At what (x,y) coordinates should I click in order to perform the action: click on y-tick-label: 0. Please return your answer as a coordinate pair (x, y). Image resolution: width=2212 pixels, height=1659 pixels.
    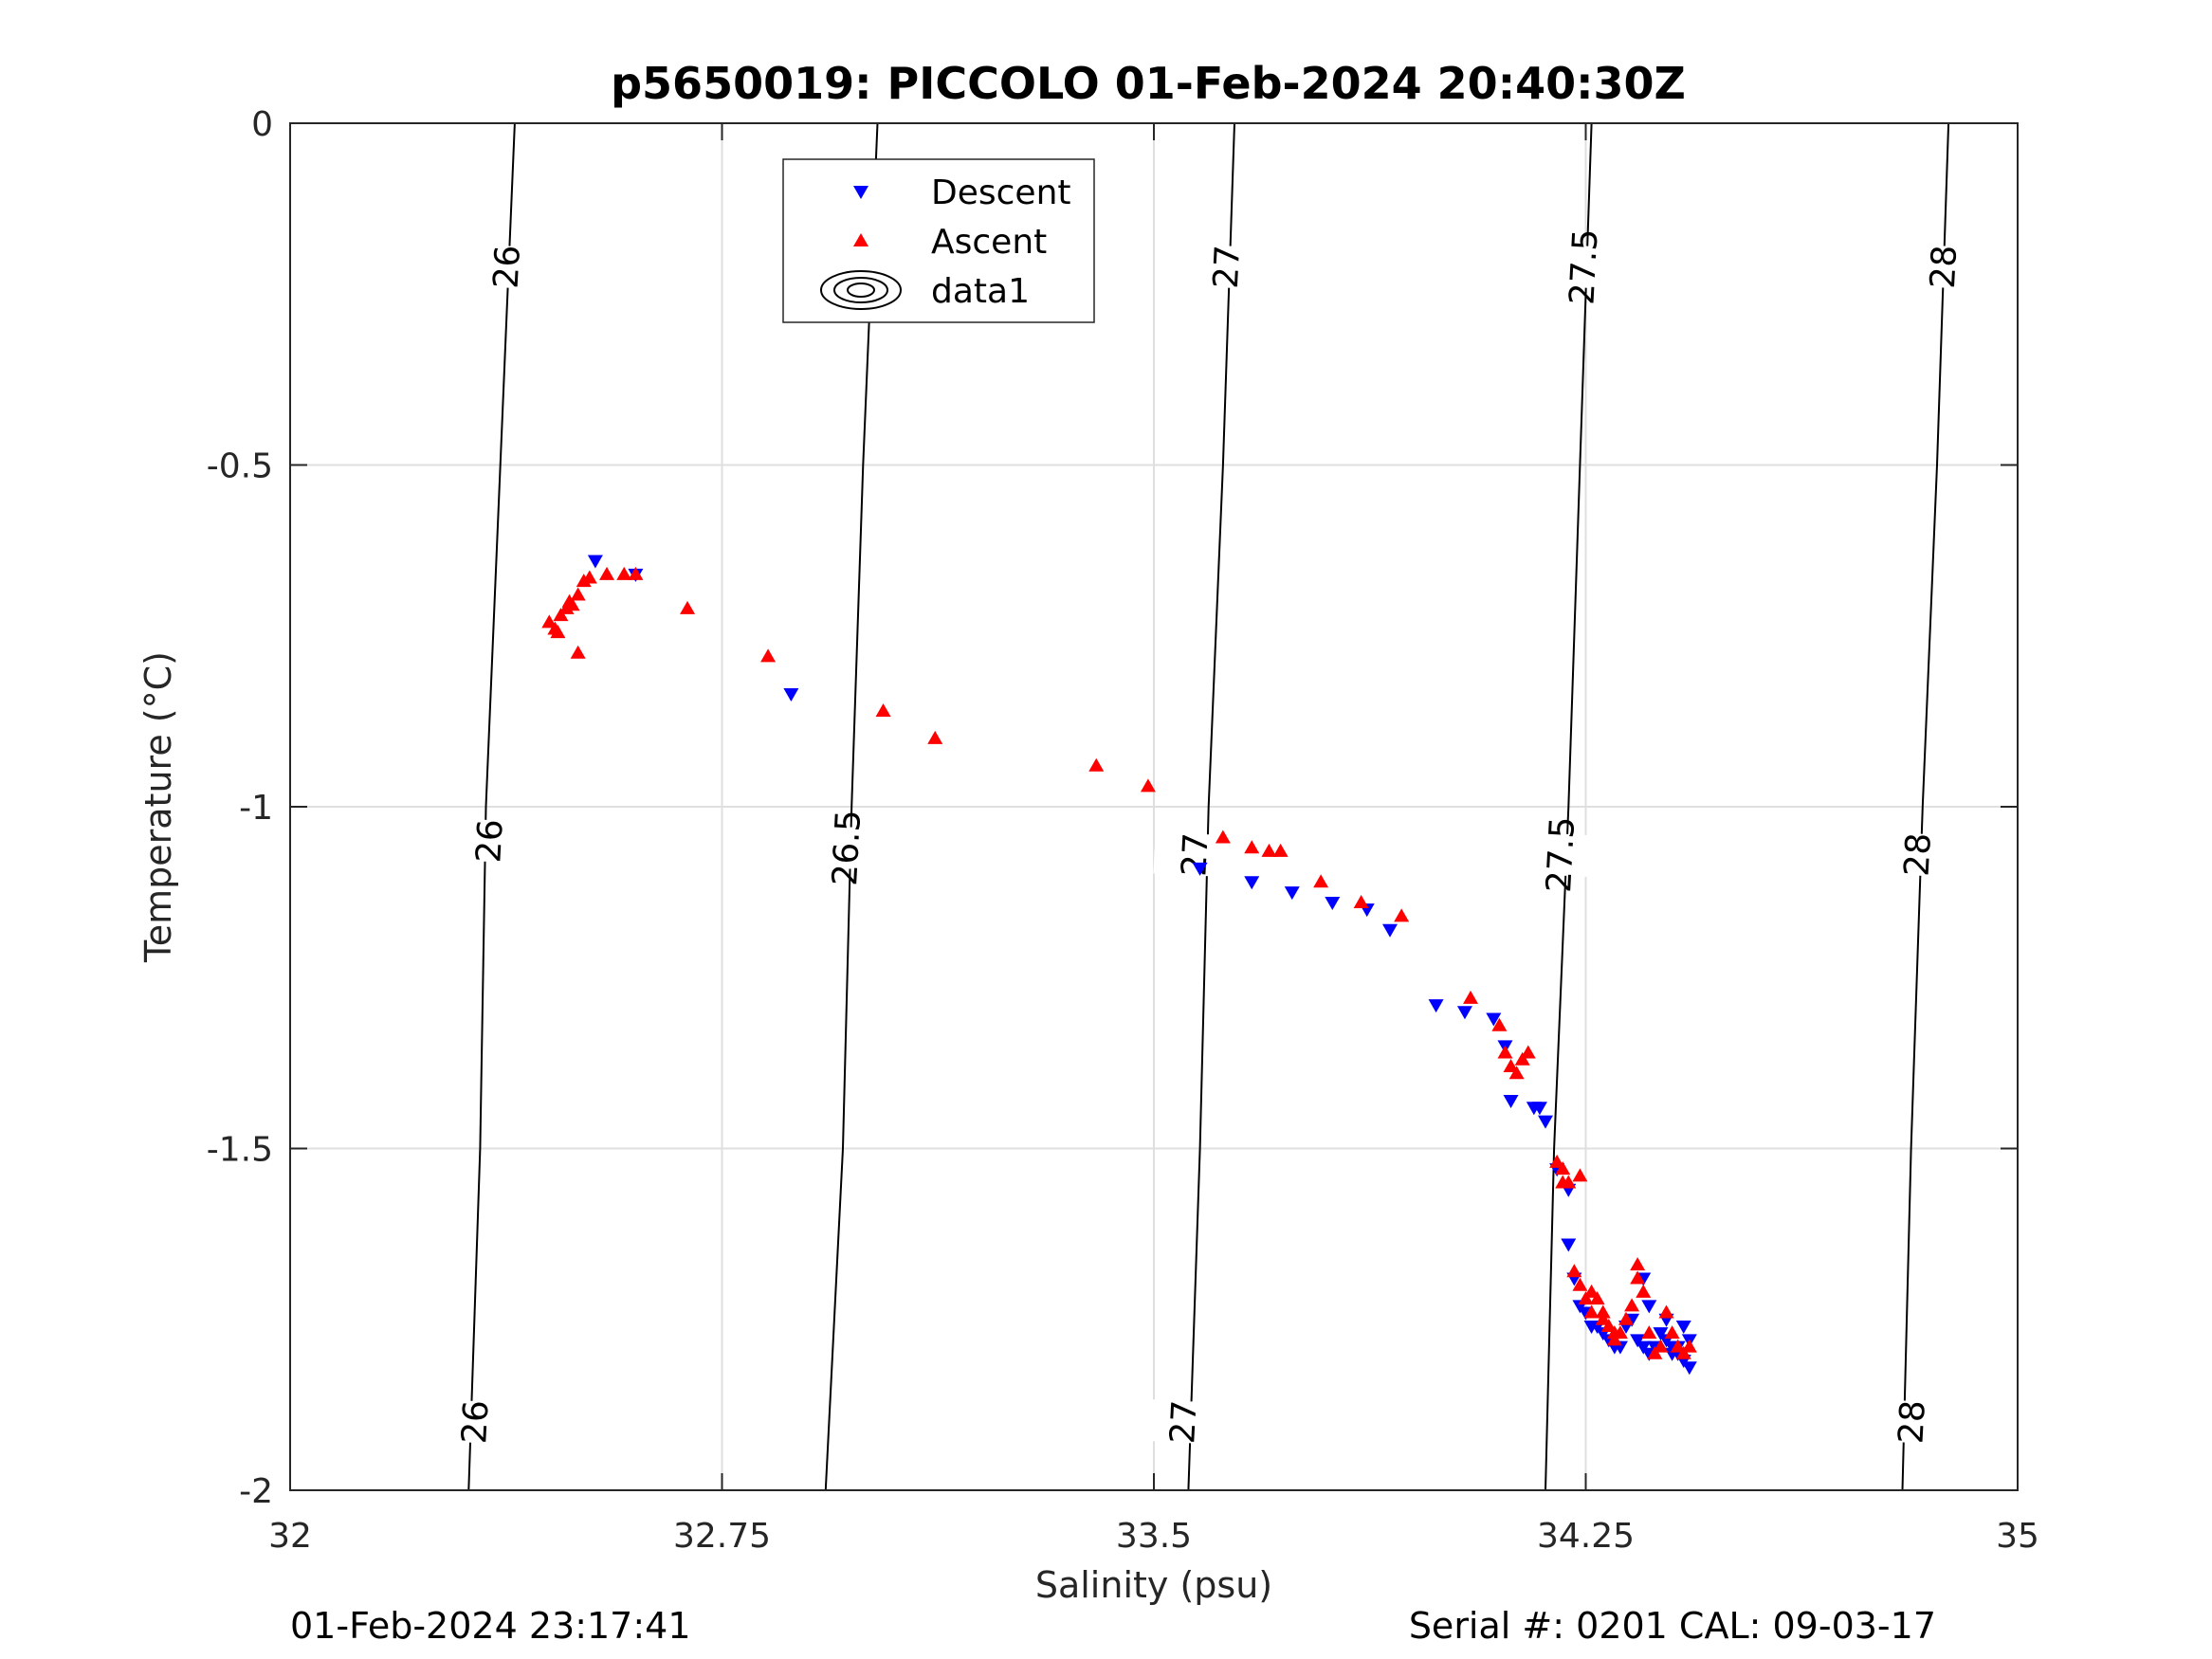
    Looking at the image, I should click on (262, 124).